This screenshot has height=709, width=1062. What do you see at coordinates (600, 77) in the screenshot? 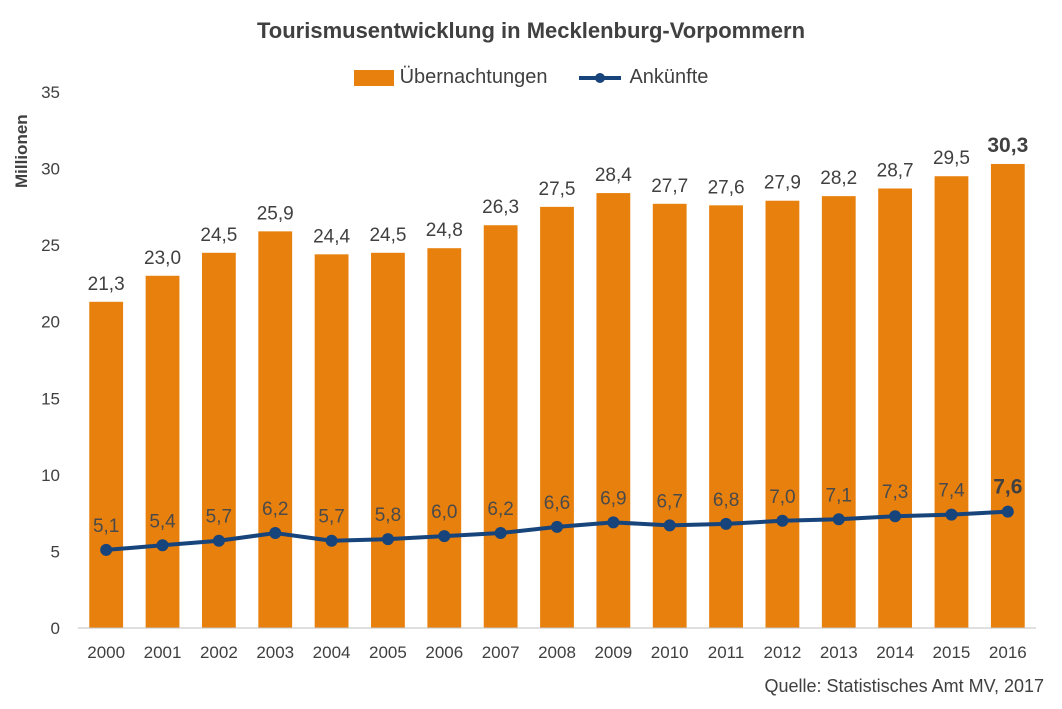
I see `legend-line-swatch` at bounding box center [600, 77].